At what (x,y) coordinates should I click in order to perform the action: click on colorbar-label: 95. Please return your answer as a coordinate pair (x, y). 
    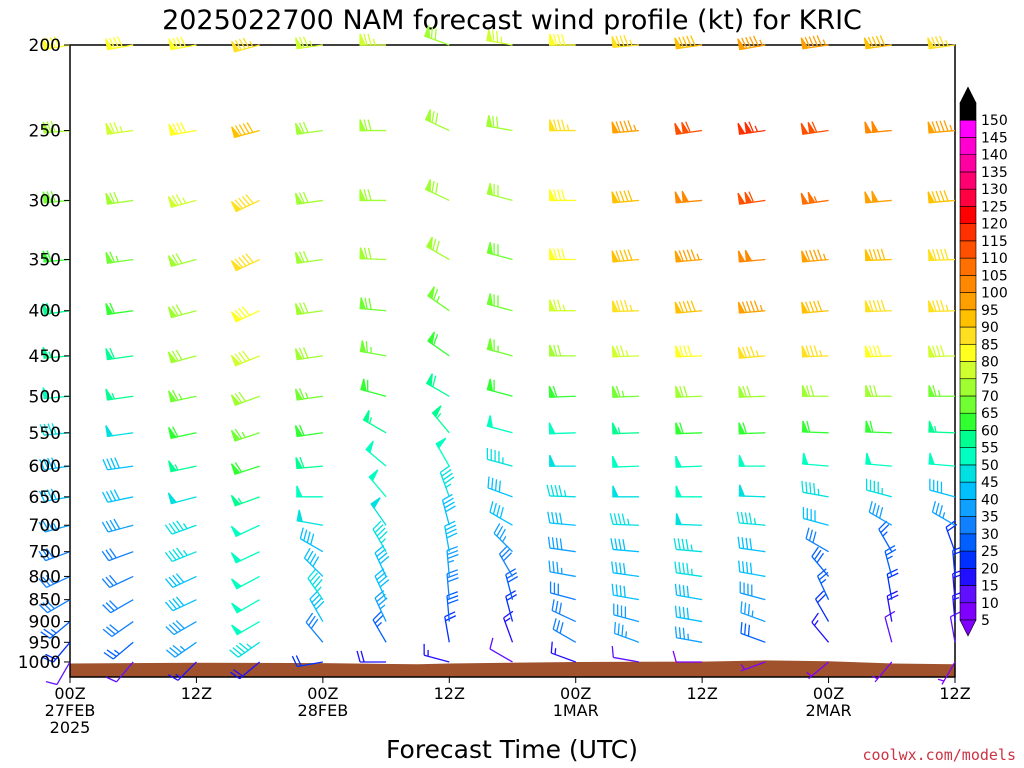
    Looking at the image, I should click on (990, 311).